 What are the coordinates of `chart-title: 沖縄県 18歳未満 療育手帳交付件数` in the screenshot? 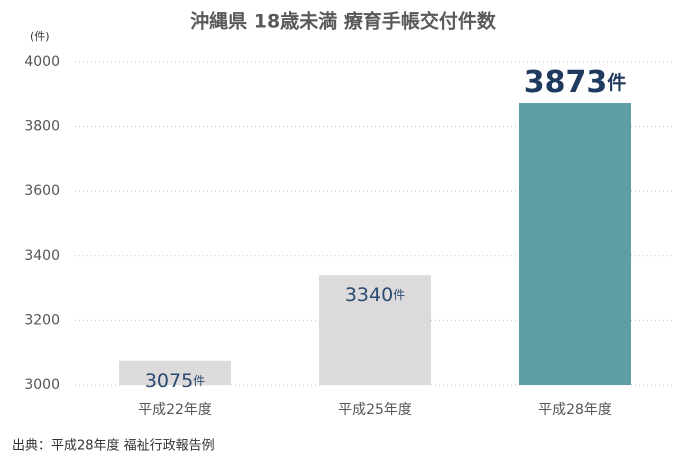 It's located at (343, 21).